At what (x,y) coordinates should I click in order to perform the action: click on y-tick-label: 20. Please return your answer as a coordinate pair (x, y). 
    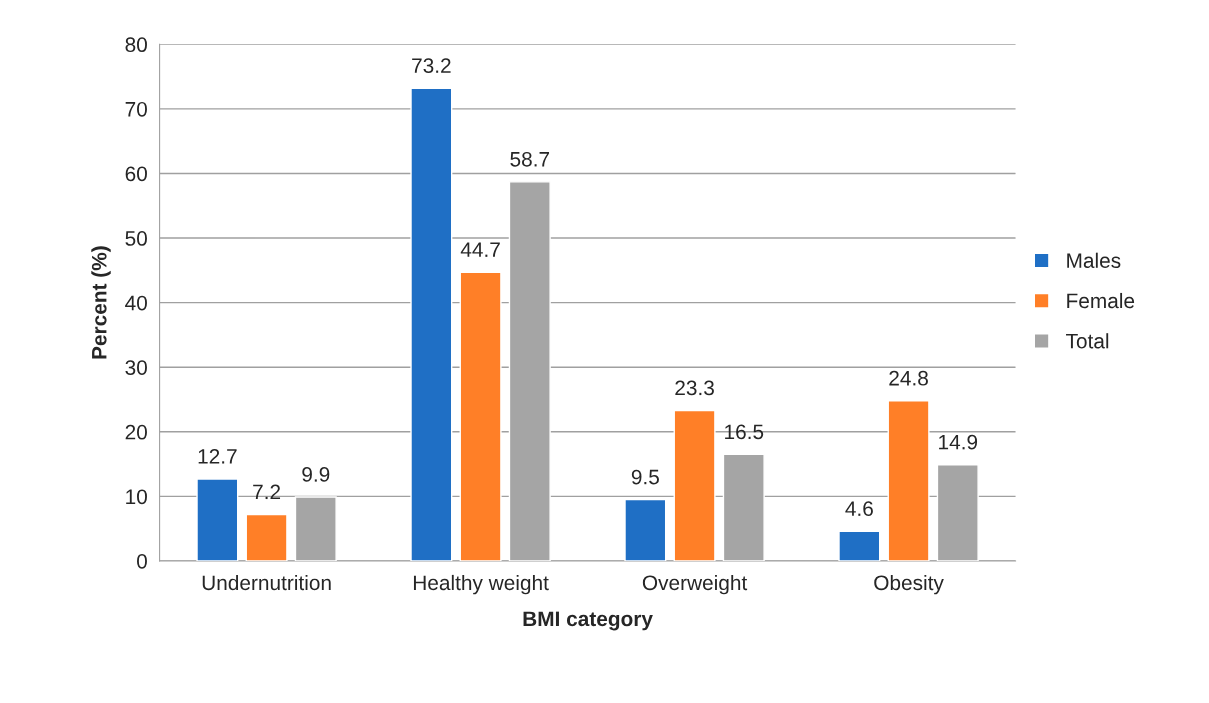
    Looking at the image, I should click on (136, 432).